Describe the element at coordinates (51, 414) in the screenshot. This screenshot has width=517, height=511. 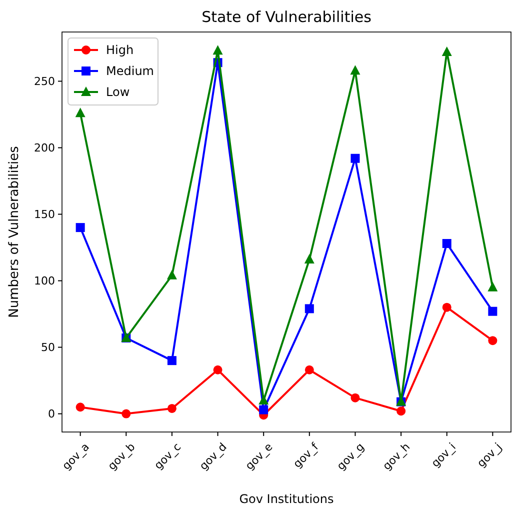
I see `y-tick-label: 0` at that location.